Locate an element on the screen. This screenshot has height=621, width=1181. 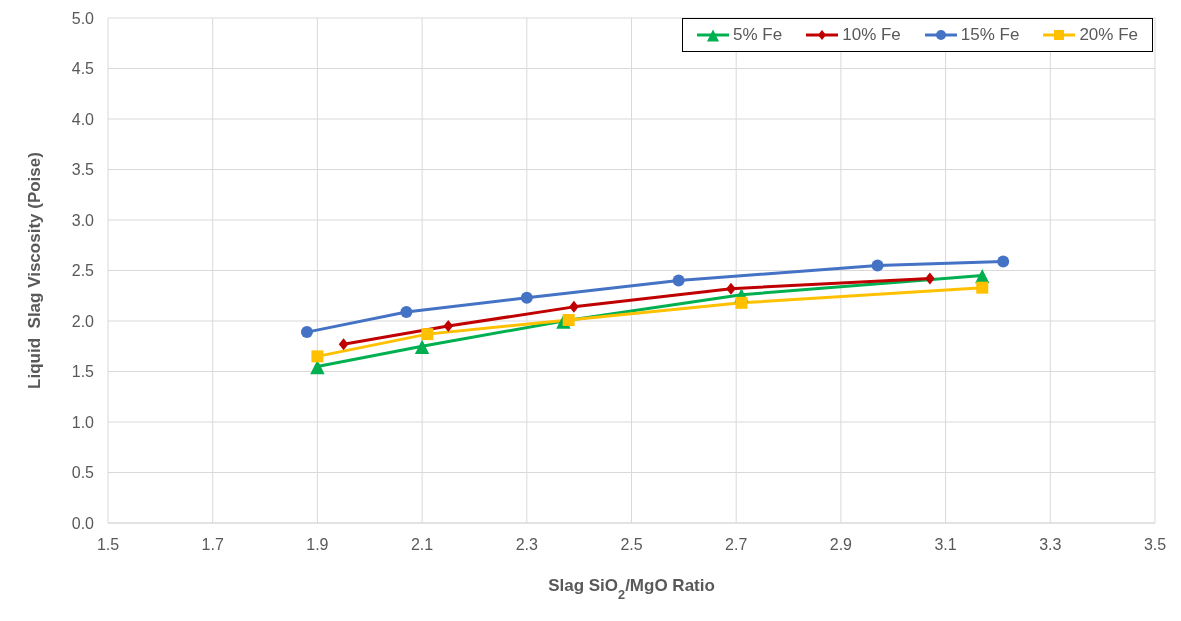
legend-label: 15% Fe is located at coordinates (990, 35).